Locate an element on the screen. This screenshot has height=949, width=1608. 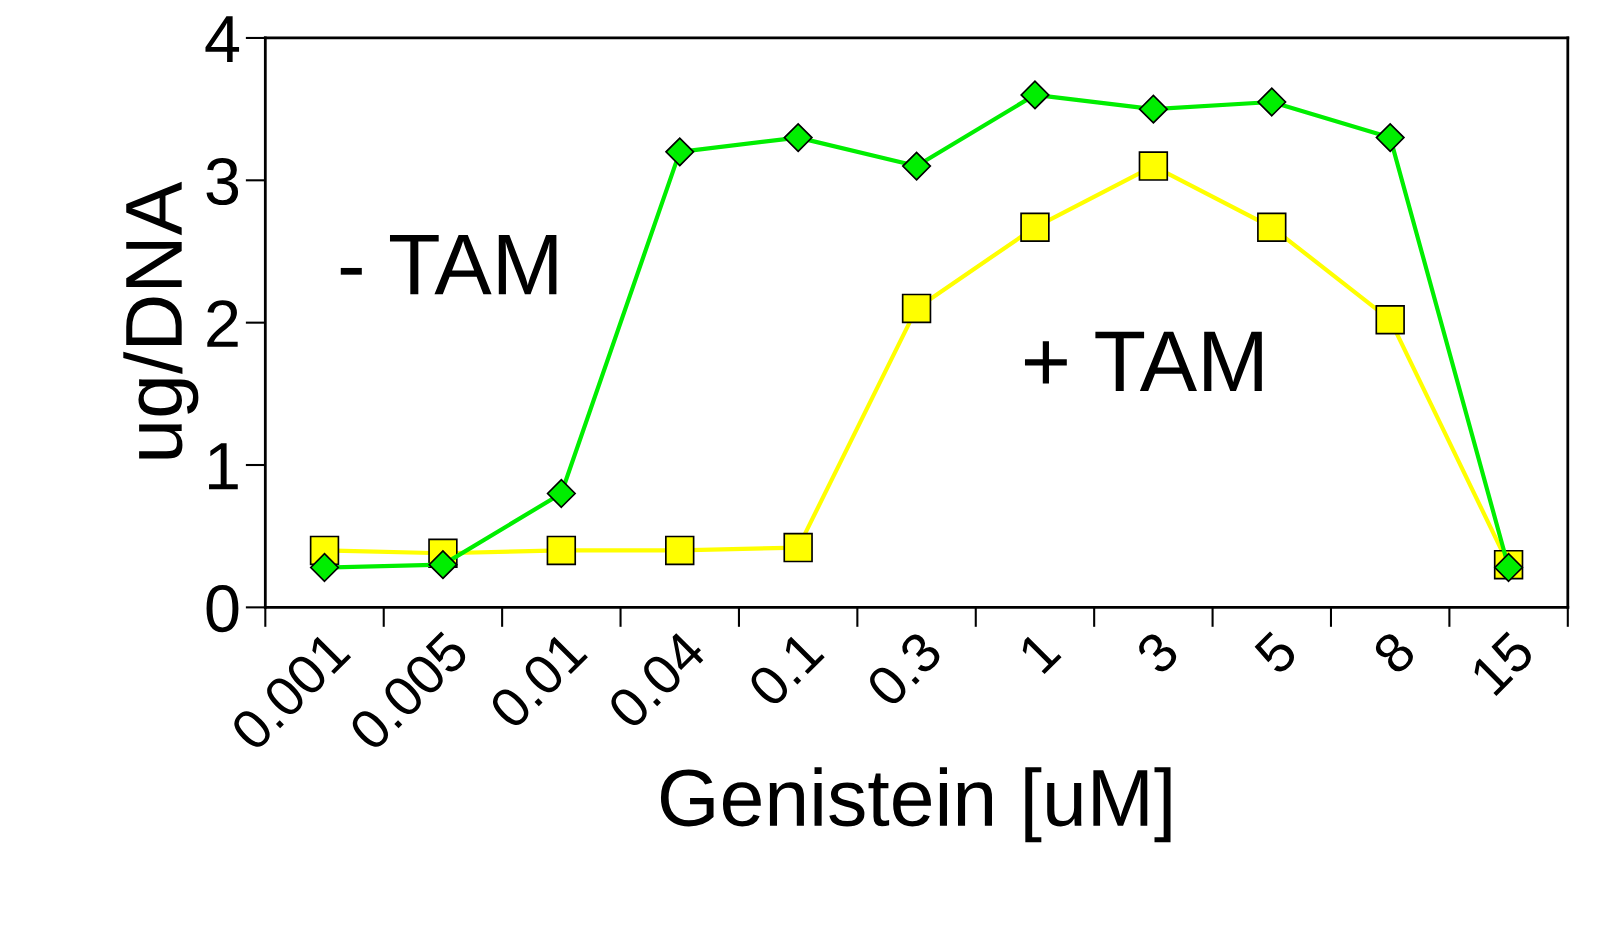
x-tick-label: 5 is located at coordinates (1275, 652).